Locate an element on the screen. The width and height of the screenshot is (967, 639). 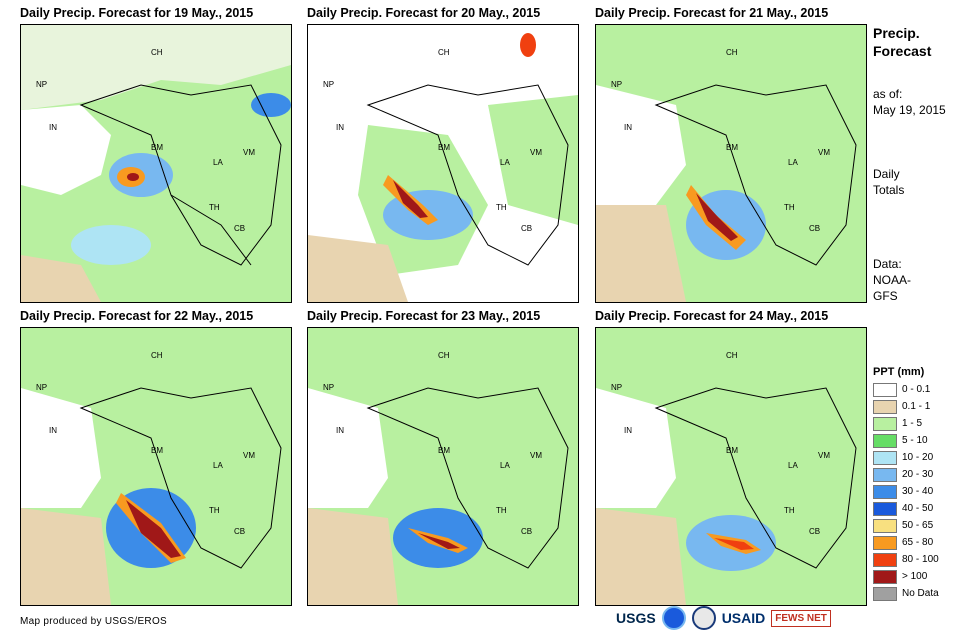
legend-label: 0.1 - 1 is located at coordinates (916, 406).